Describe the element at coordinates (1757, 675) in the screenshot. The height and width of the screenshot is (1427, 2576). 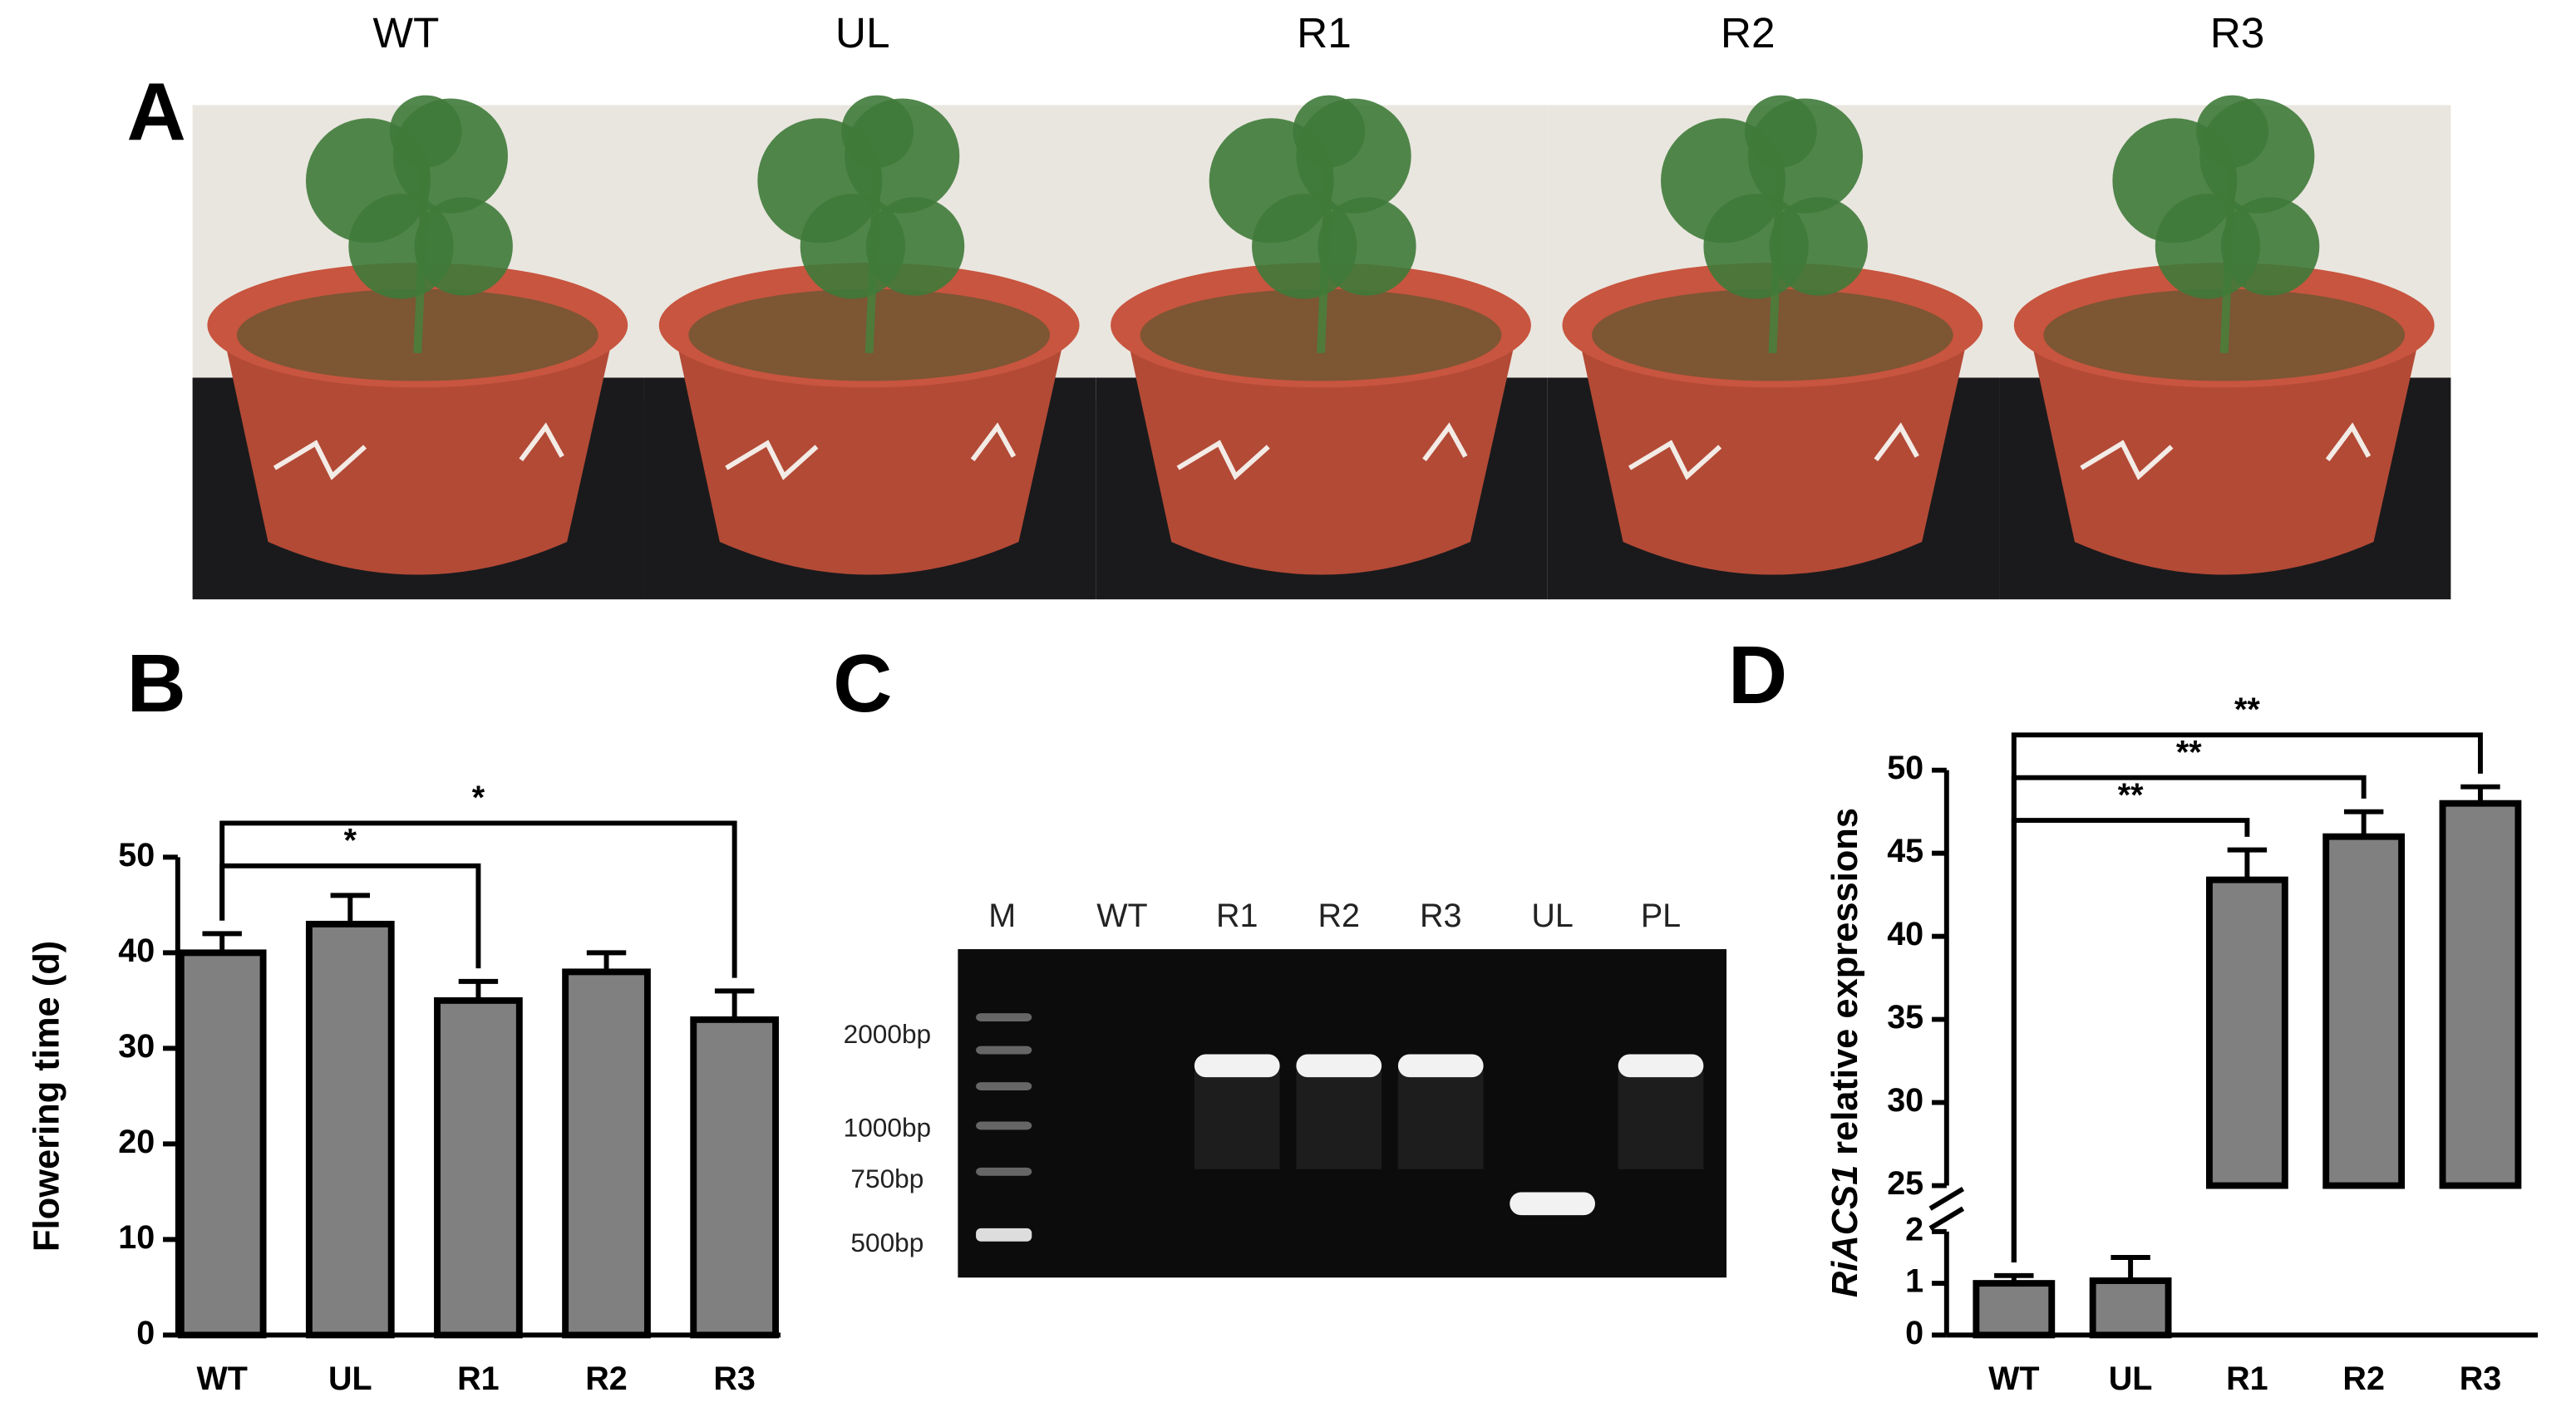
I see `panel-label: D` at that location.